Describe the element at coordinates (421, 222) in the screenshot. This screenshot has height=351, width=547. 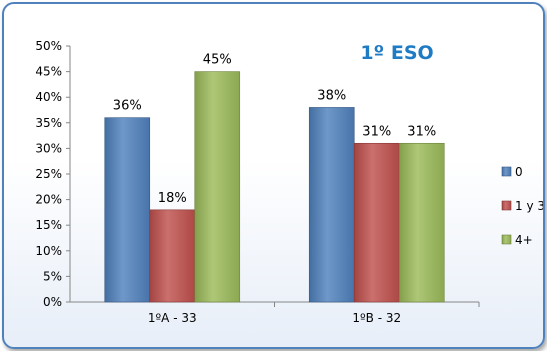
I see `bar-4+-1` at that location.